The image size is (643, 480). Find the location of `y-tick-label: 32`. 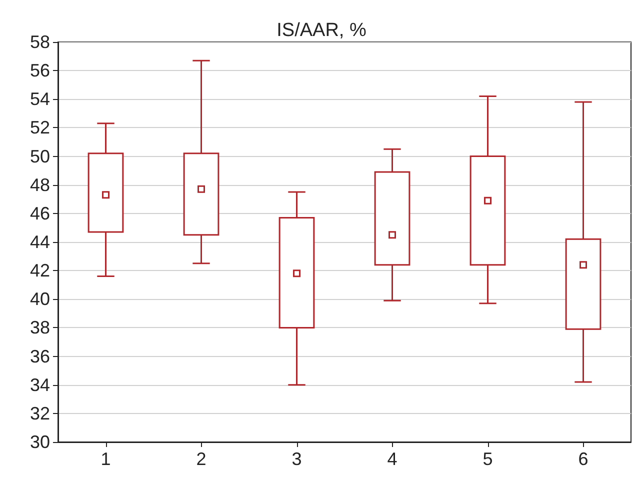

y-tick-label: 32 is located at coordinates (40, 413).